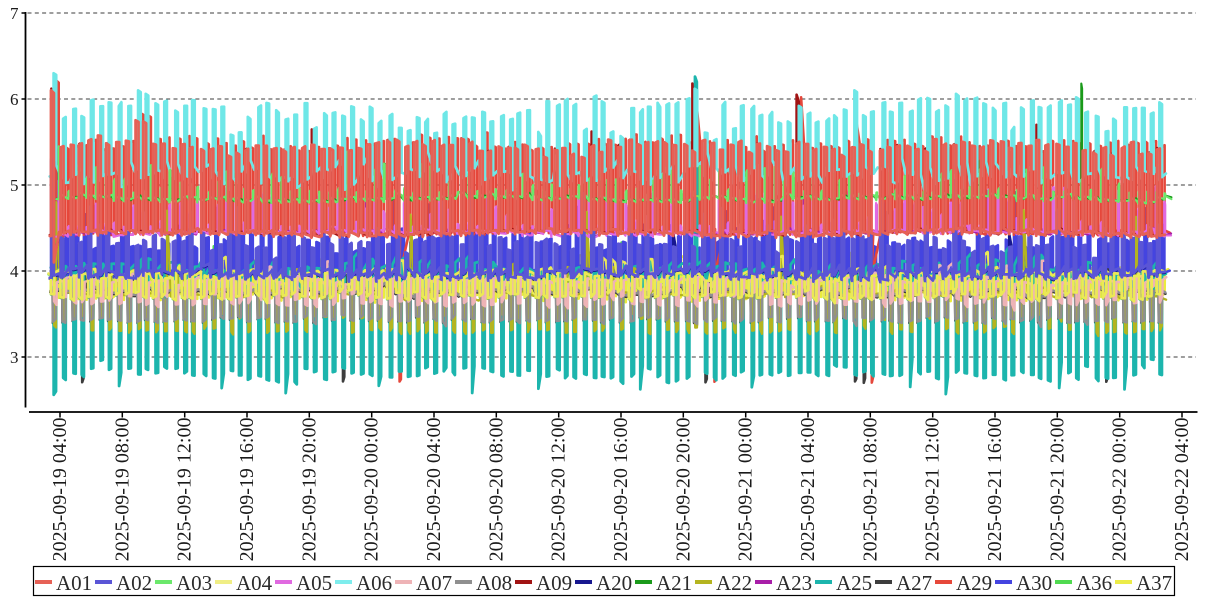 This screenshot has height=600, width=1207. What do you see at coordinates (14, 13) in the screenshot?
I see `svg-text: 7` at bounding box center [14, 13].